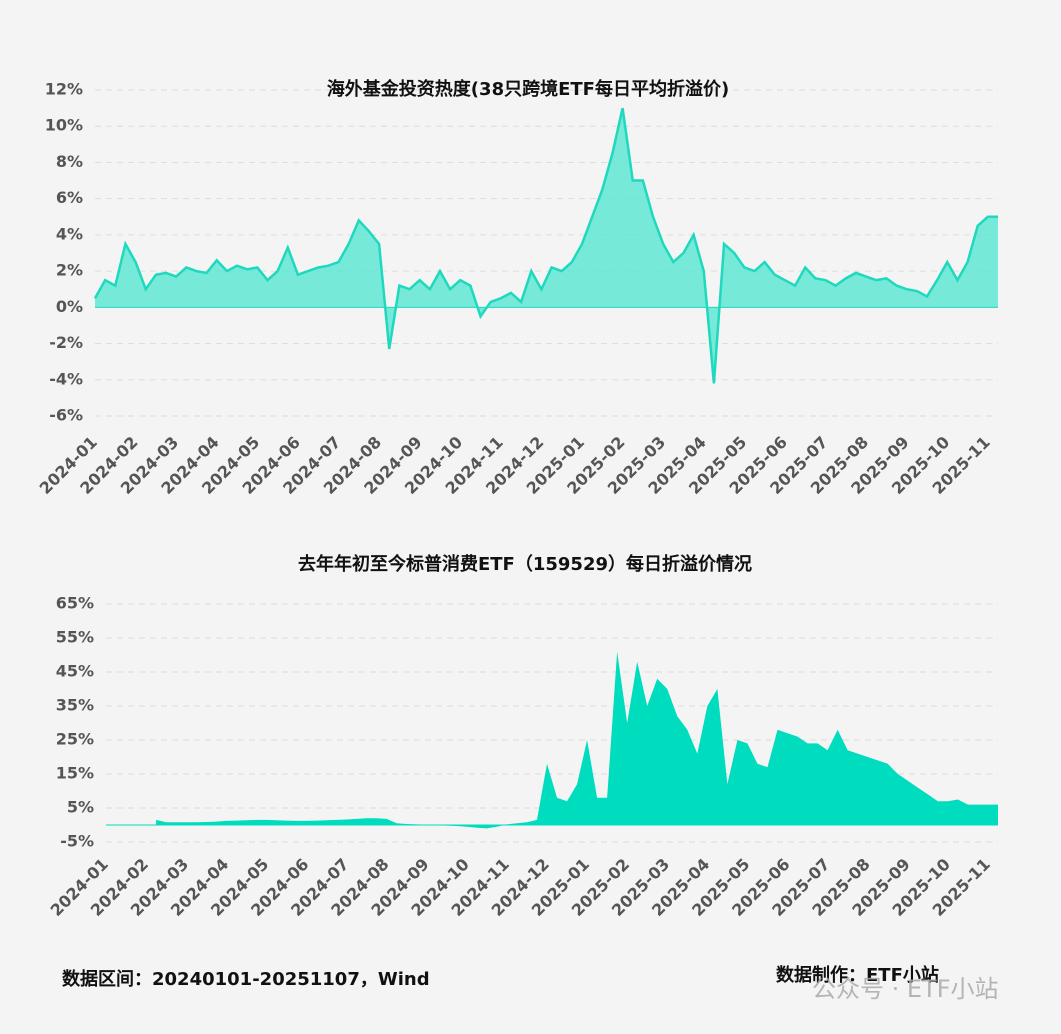 The width and height of the screenshot is (1061, 1034). What do you see at coordinates (77, 841) in the screenshot?
I see `y-tick-label: -5%` at bounding box center [77, 841].